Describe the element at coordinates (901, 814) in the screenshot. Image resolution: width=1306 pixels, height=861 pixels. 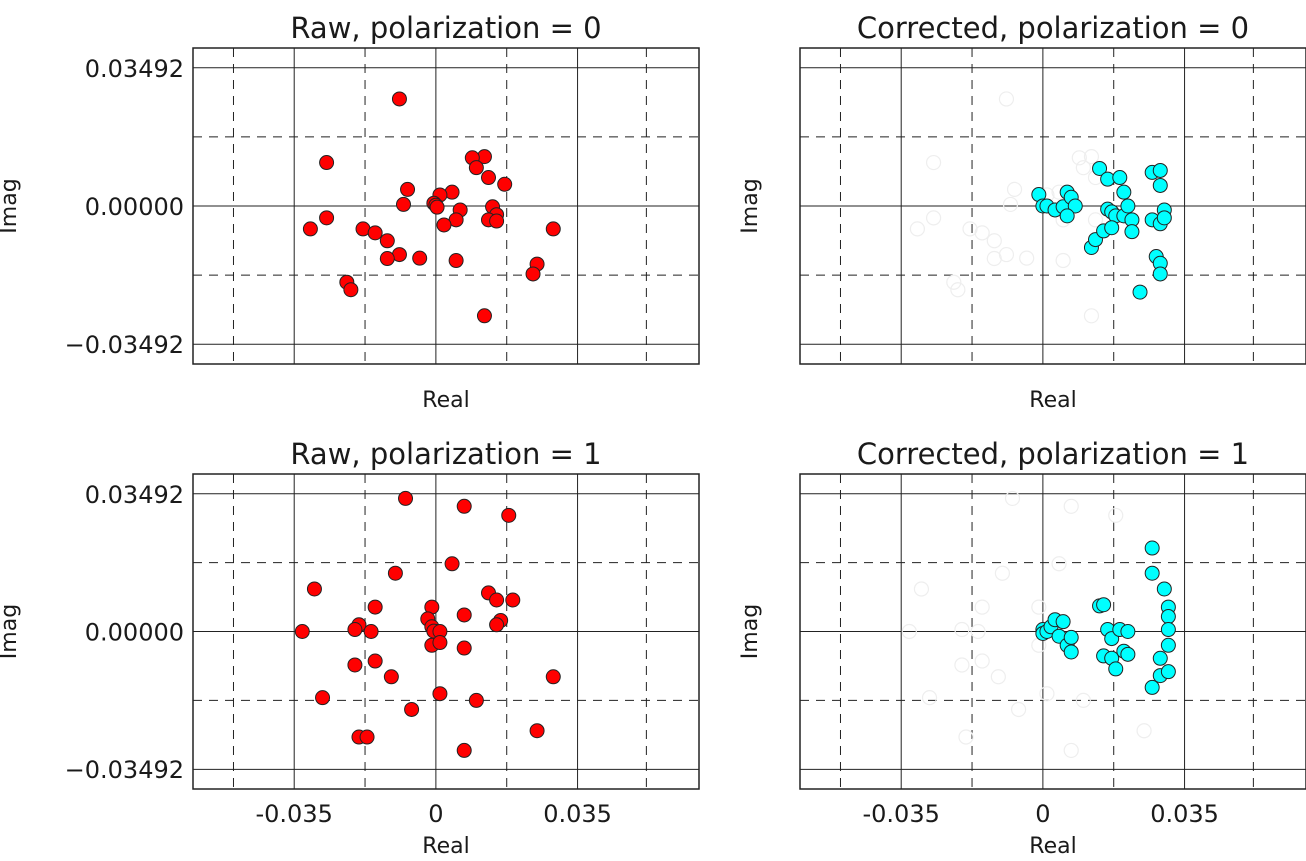
I see `x-tick-label: -0.035` at that location.